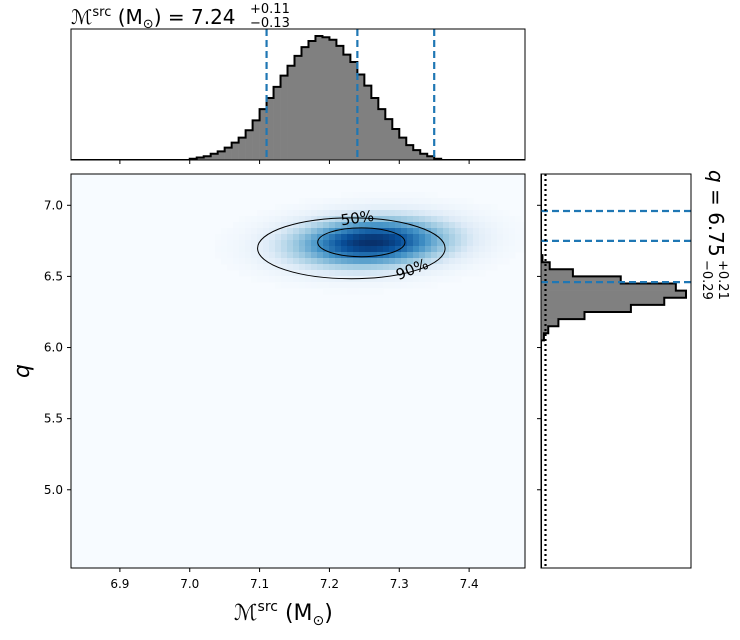 Image resolution: width=740 pixels, height=640 pixels. What do you see at coordinates (298, 97) in the screenshot?
I see `top-histogram-outline` at bounding box center [298, 97].